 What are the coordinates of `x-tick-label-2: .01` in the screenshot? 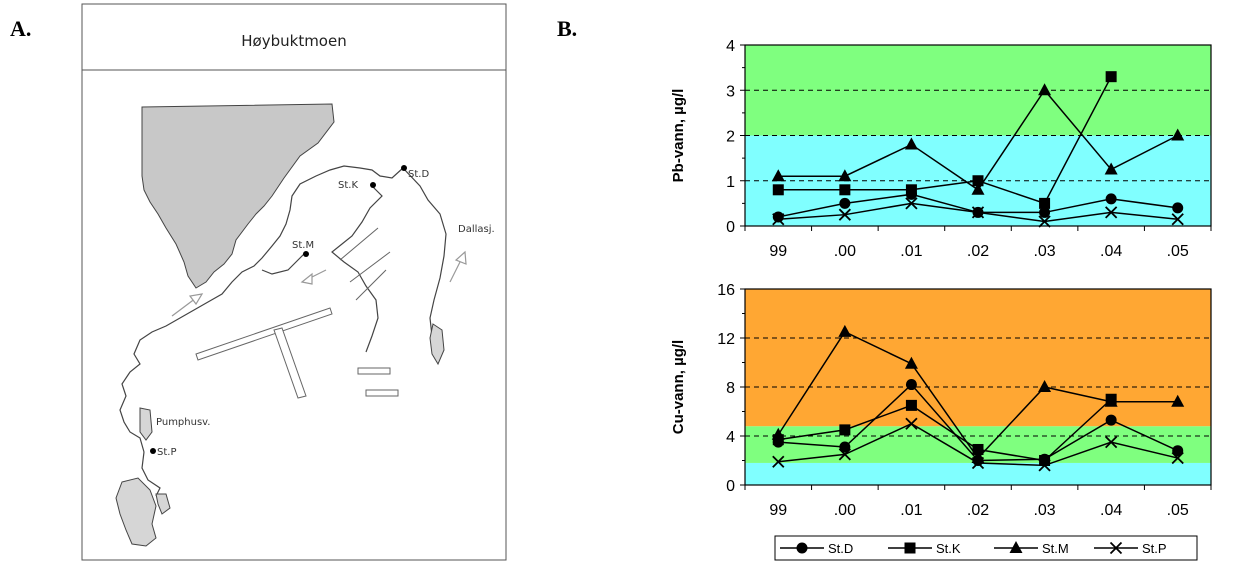 It's located at (911, 251).